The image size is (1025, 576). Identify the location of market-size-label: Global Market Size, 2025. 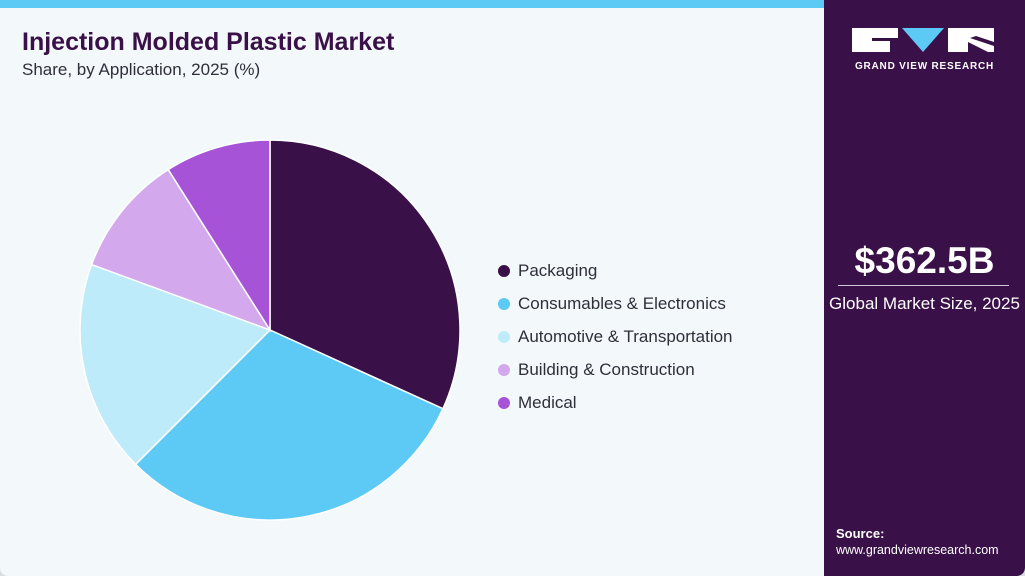
(924, 303).